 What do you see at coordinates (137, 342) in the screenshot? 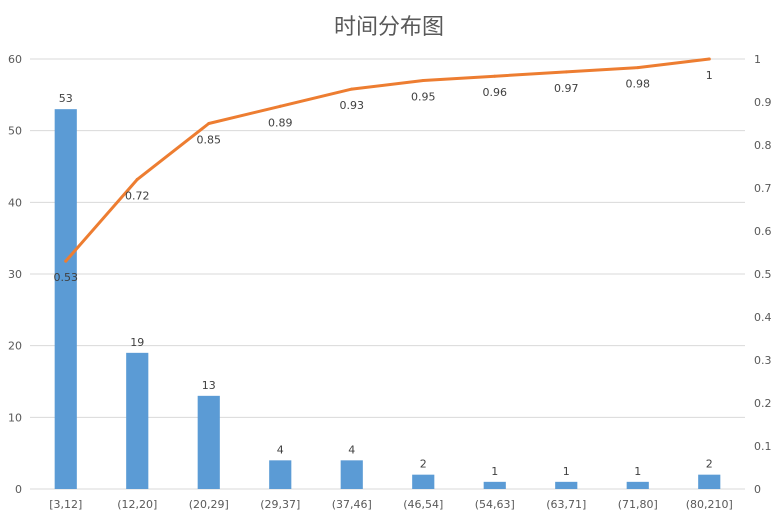
I see `bar-data-label: 19` at bounding box center [137, 342].